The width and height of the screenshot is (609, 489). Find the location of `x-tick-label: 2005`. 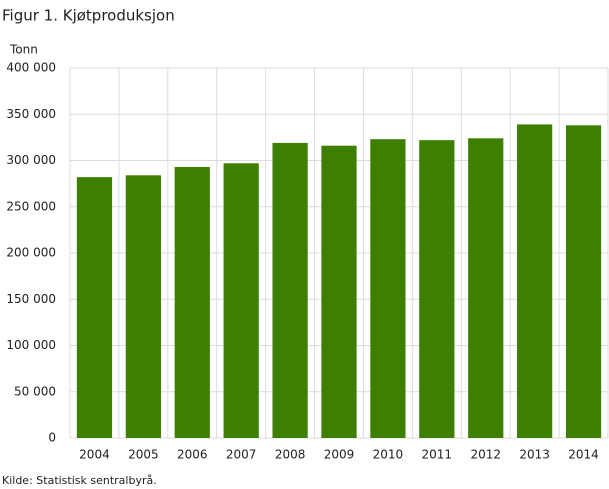

x-tick-label: 2005 is located at coordinates (143, 455).